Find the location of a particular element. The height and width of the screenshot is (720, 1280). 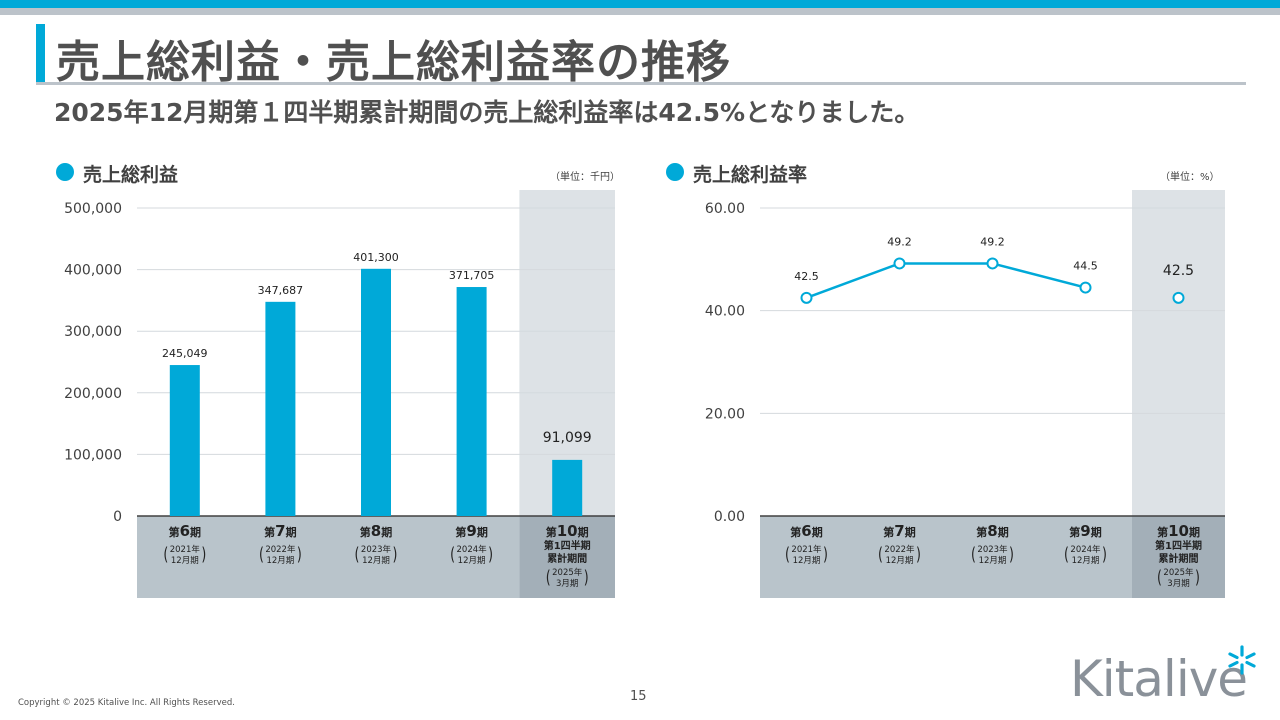

data-label: 245,049 is located at coordinates (185, 353).